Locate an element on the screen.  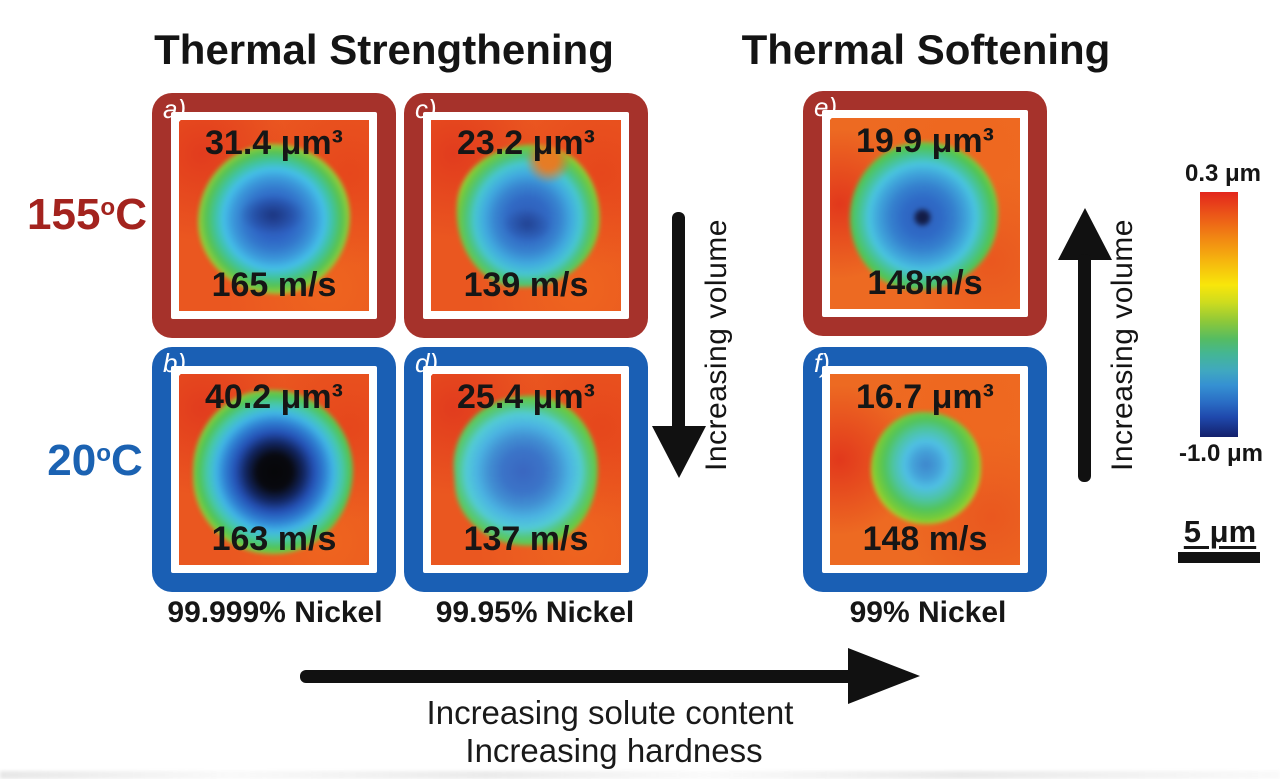
panel-d-letter: d) is located at coordinates (427, 363).